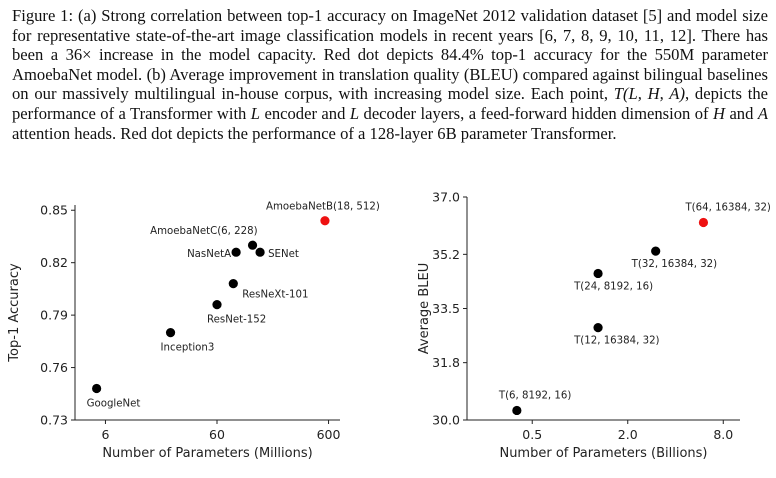 Image resolution: width=776 pixels, height=478 pixels. Describe the element at coordinates (603, 453) in the screenshot. I see `x-axis-label: Number of Parameters (Billions)` at that location.